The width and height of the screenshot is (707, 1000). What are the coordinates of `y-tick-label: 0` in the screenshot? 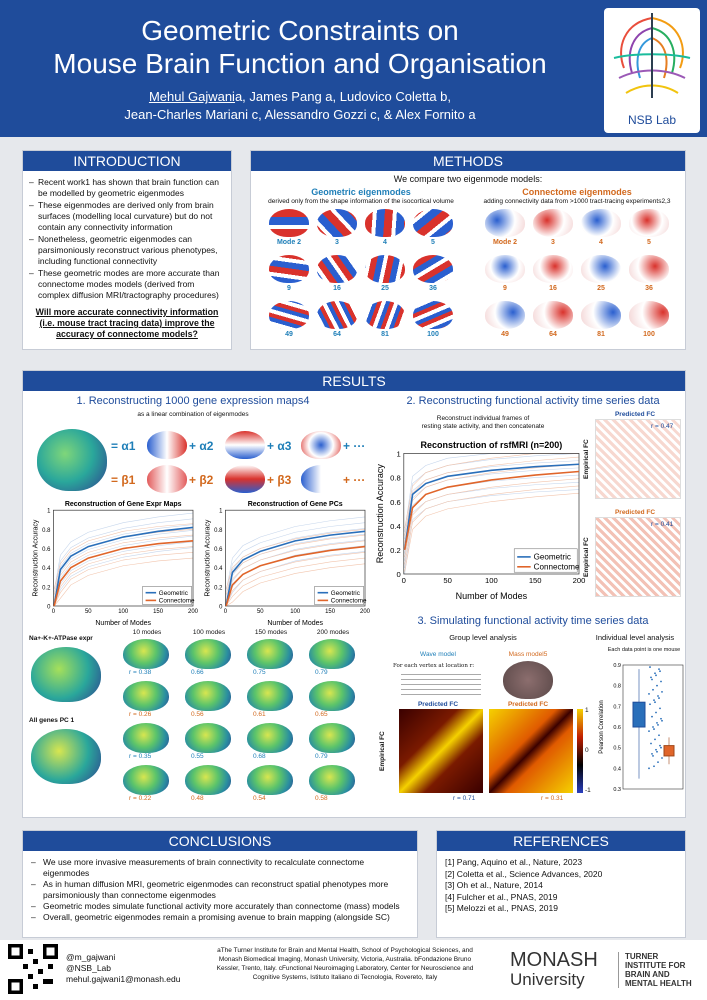 It's located at (399, 574).